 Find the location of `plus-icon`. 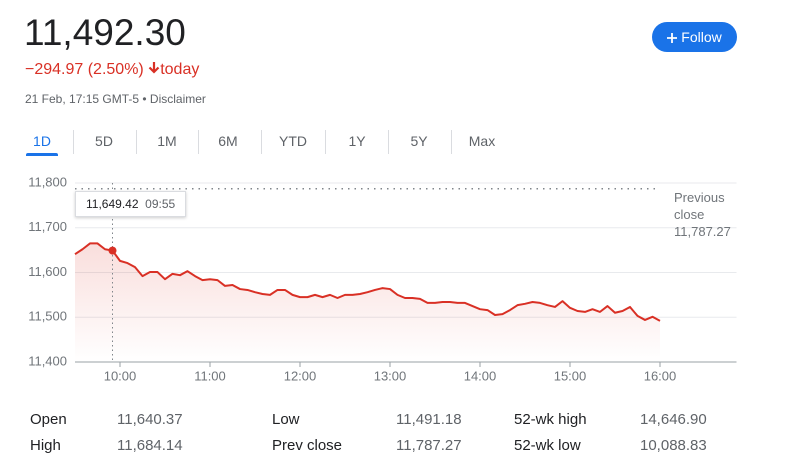

plus-icon is located at coordinates (672, 38).